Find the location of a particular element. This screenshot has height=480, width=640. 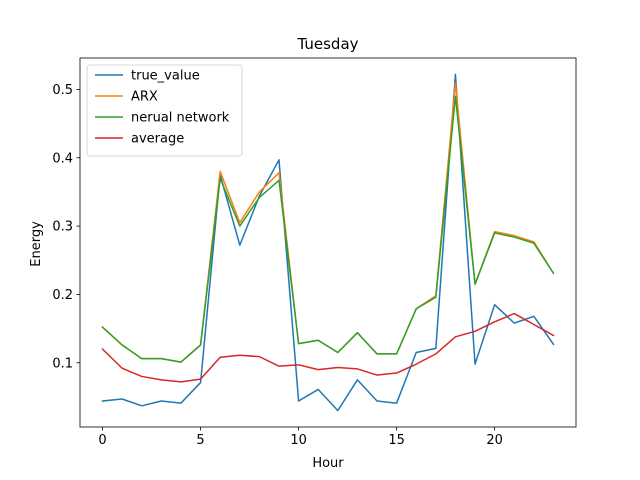

legend-label: ARX is located at coordinates (144, 97).